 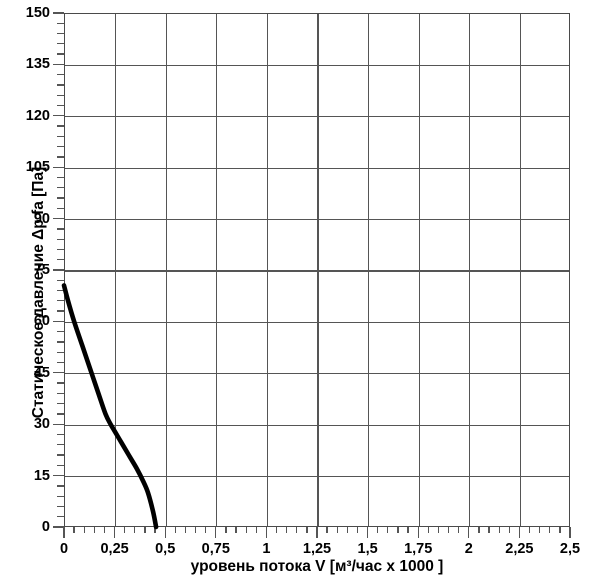 What do you see at coordinates (41, 475) in the screenshot?
I see `y-tick-label: 15` at bounding box center [41, 475].